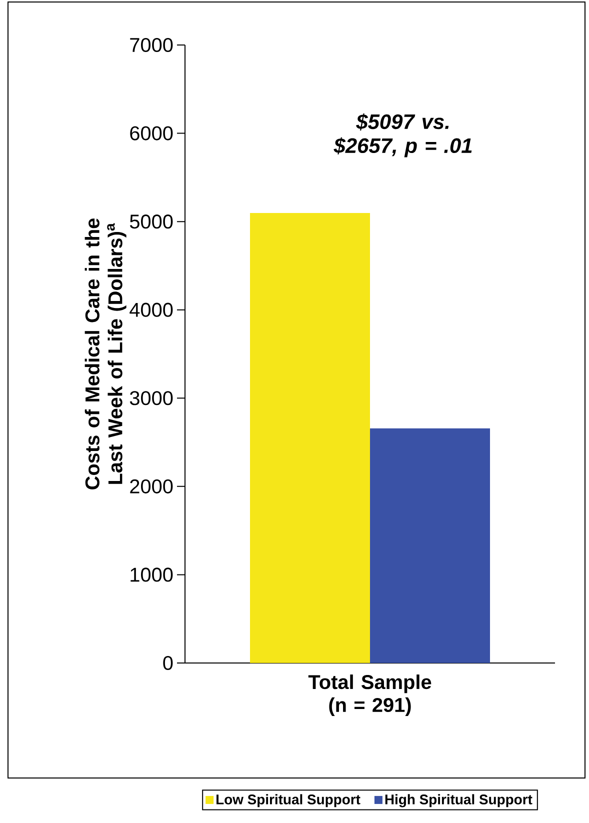 The image size is (589, 823). Describe the element at coordinates (168, 663) in the screenshot. I see `y-tick-label: 0` at that location.